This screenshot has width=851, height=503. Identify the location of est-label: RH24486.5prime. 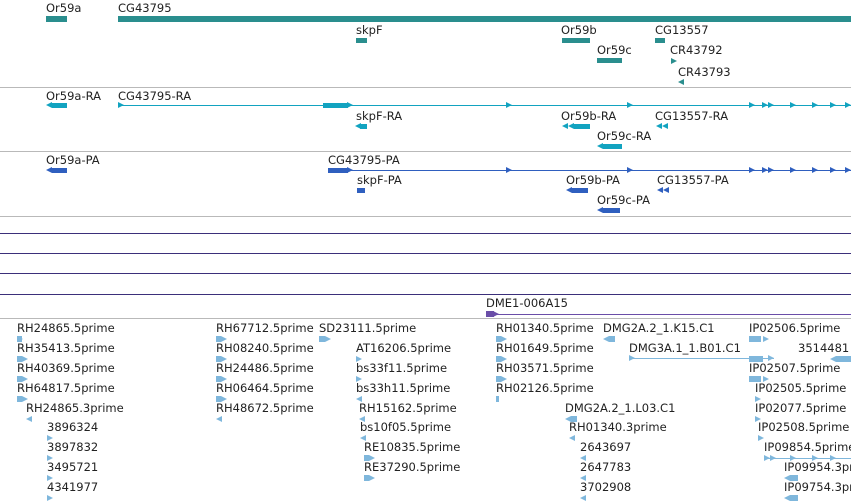
(265, 368).